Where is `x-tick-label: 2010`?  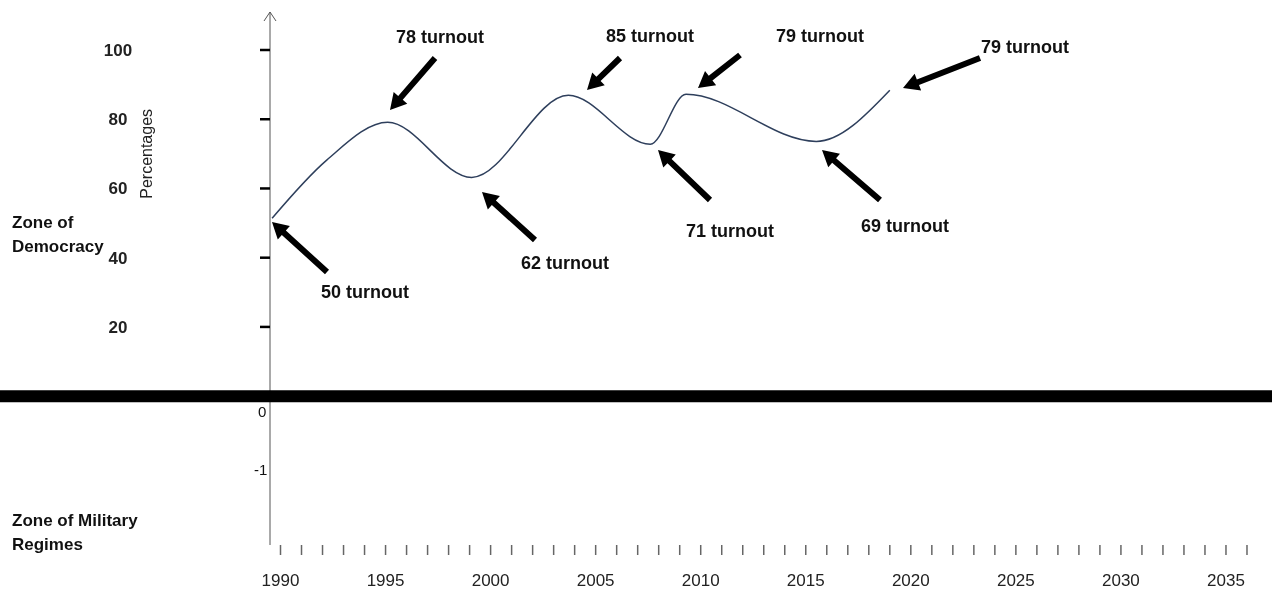
x-tick-label: 2010 is located at coordinates (700, 580).